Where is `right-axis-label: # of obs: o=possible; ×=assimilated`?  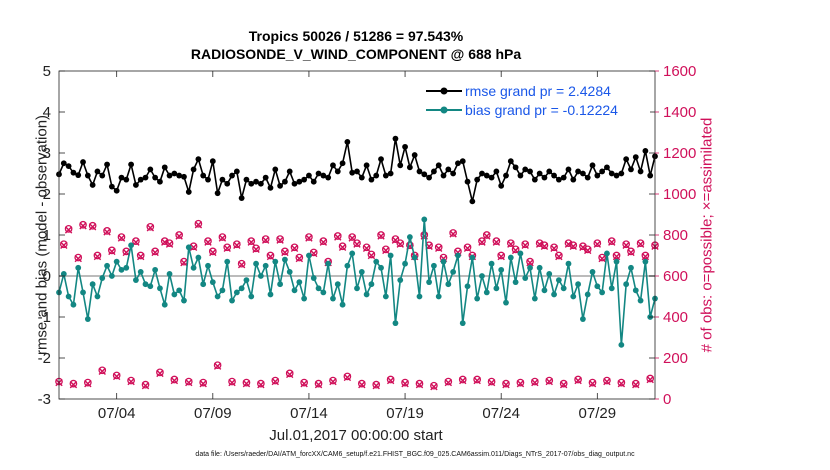
right-axis-label: # of obs: o=possible; ×=assimilated is located at coordinates (707, 235).